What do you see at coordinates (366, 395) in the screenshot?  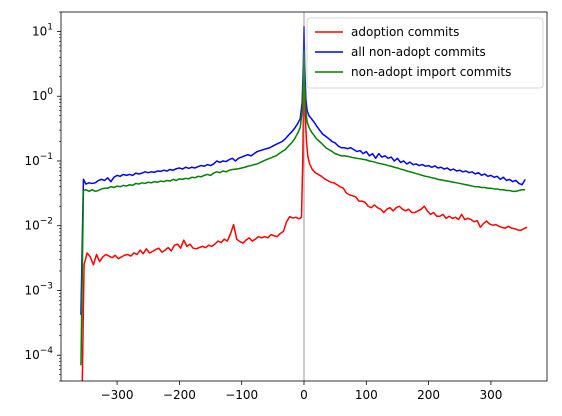 I see `x-tick-label-5: 100` at bounding box center [366, 395].